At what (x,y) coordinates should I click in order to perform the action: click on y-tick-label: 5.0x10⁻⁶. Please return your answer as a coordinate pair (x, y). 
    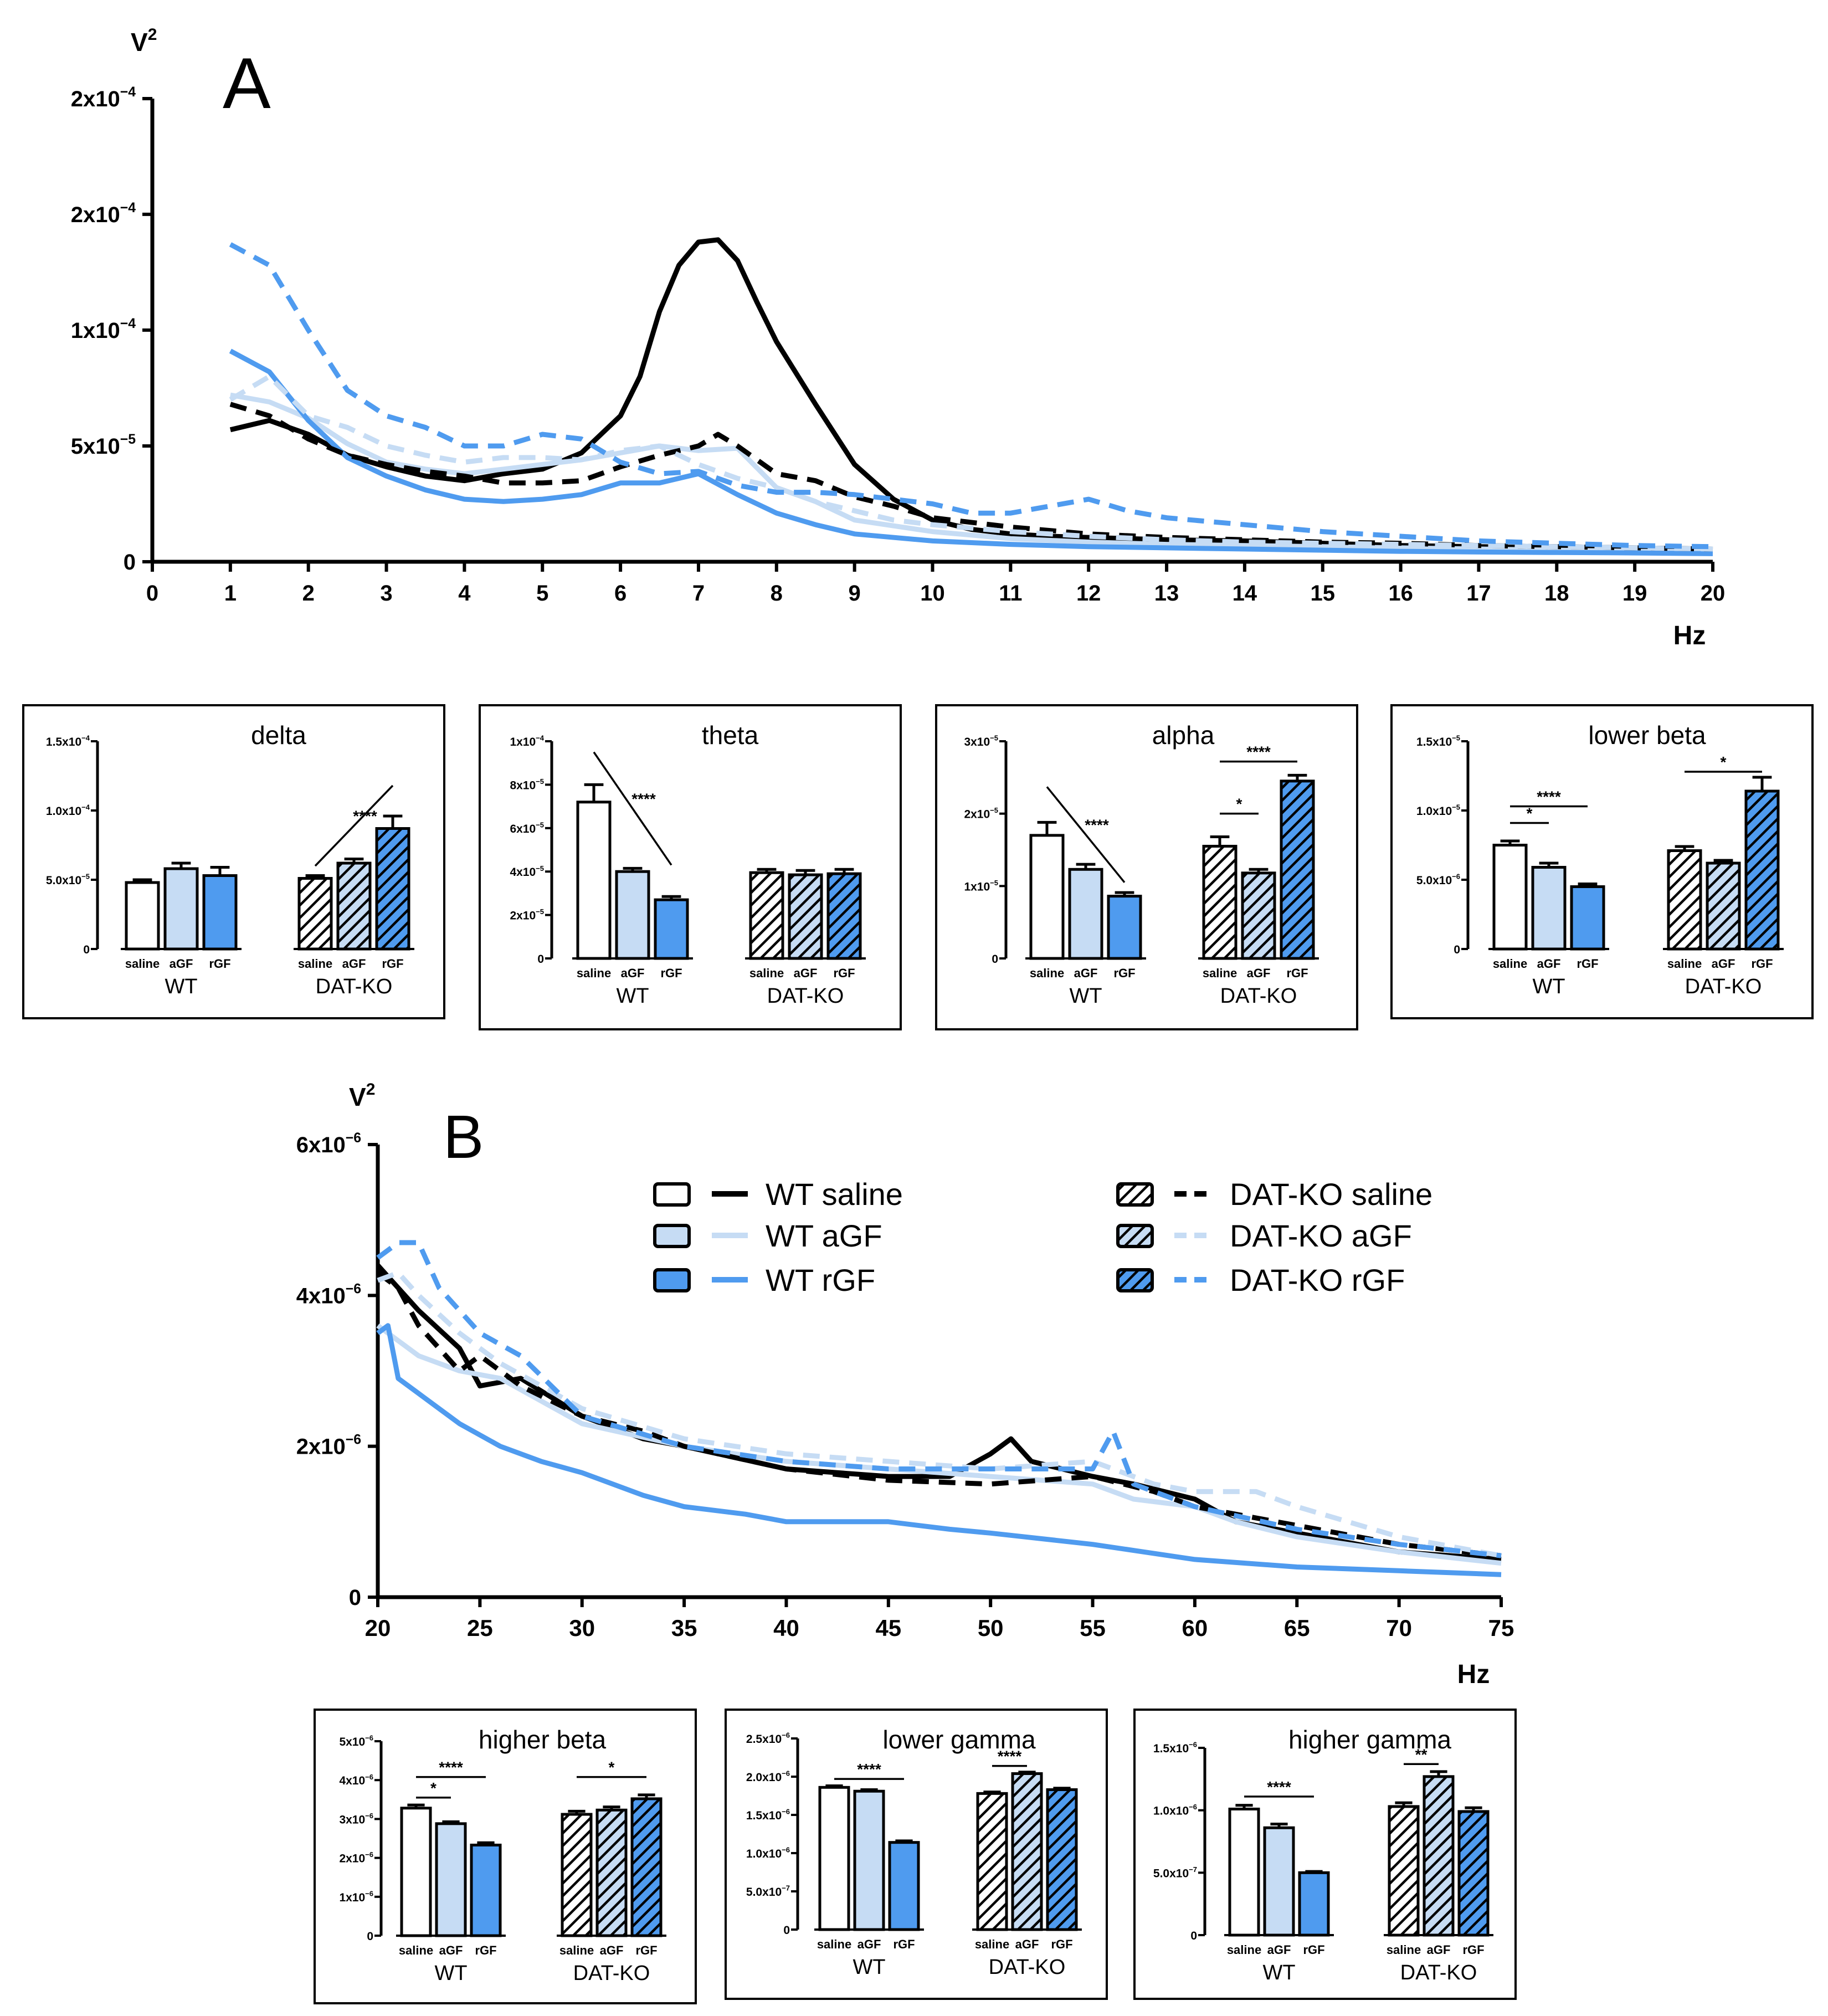
    Looking at the image, I should click on (1438, 880).